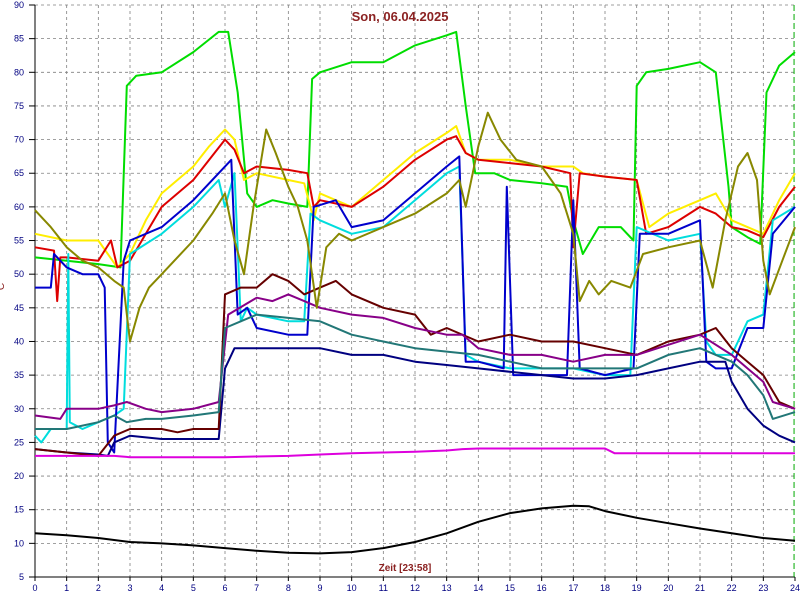  Describe the element at coordinates (405, 568) in the screenshot. I see `x-axis-label: Zeit [23:58]` at that location.